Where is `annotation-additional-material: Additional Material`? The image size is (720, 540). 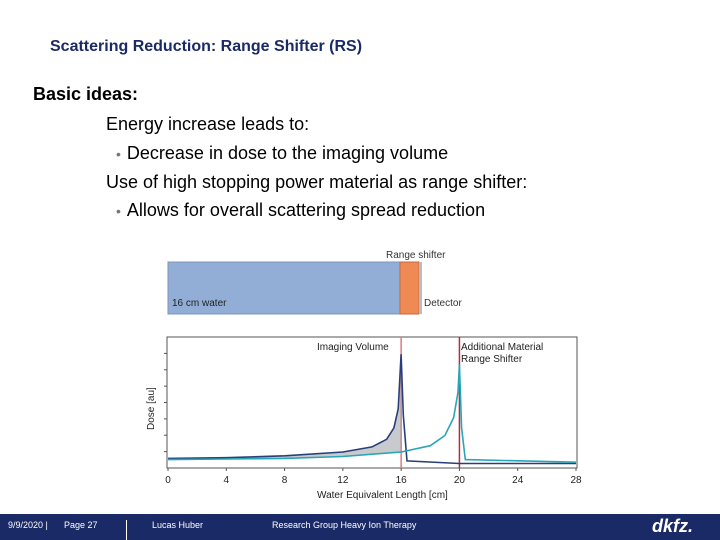 annotation-additional-material: Additional Material is located at coordinates (502, 347).